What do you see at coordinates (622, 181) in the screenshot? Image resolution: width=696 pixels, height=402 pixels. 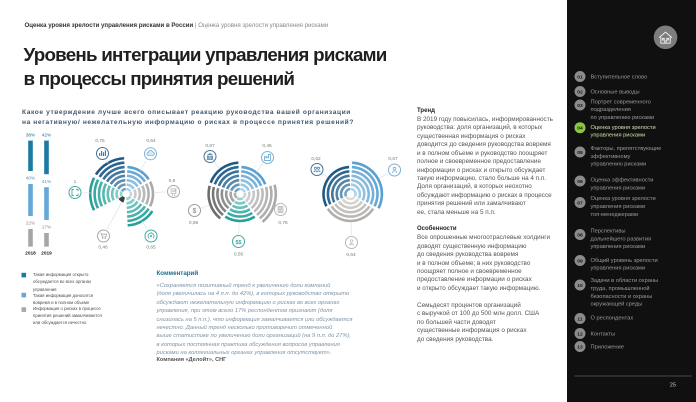 I see `svg-text: Оценка эффективности` at bounding box center [622, 181].